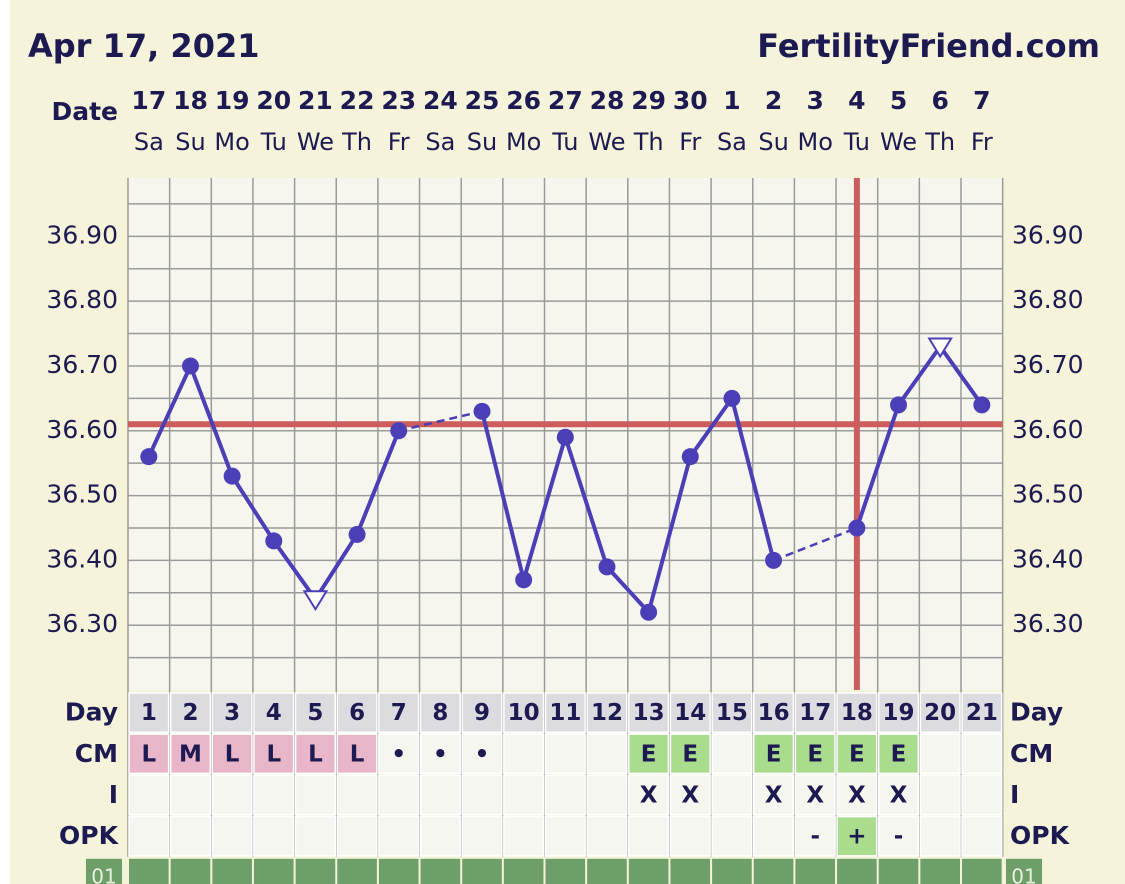  Describe the element at coordinates (815, 142) in the screenshot. I see `weekday-label: Mo` at that location.